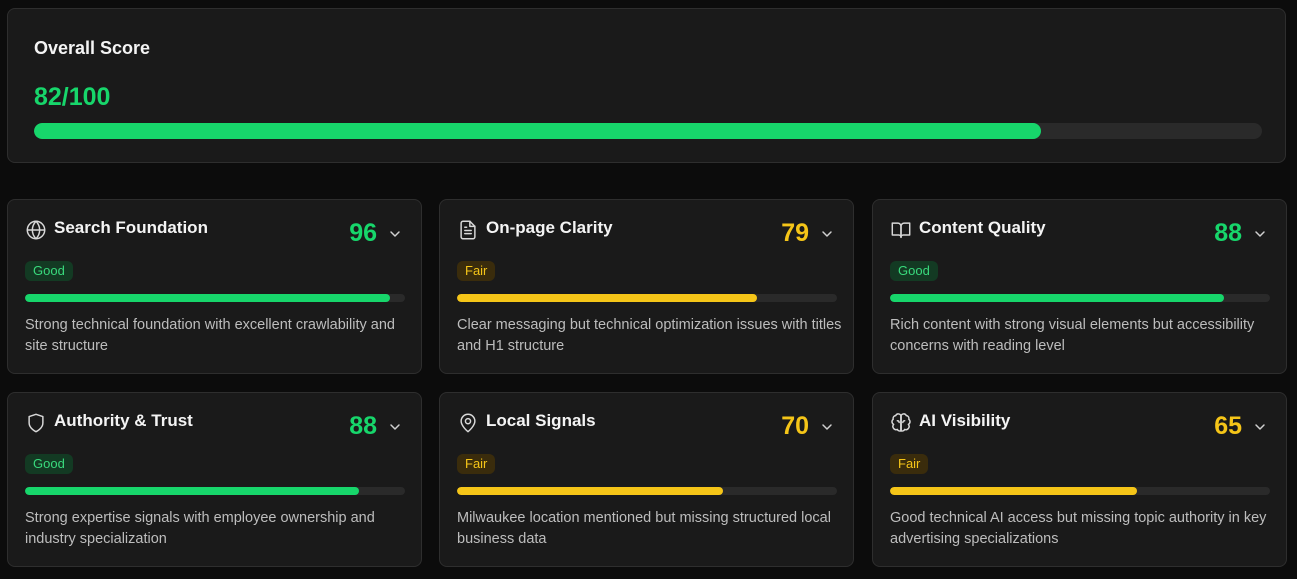 This screenshot has width=1297, height=579. What do you see at coordinates (537, 131) in the screenshot?
I see `overall-progress-fill` at bounding box center [537, 131].